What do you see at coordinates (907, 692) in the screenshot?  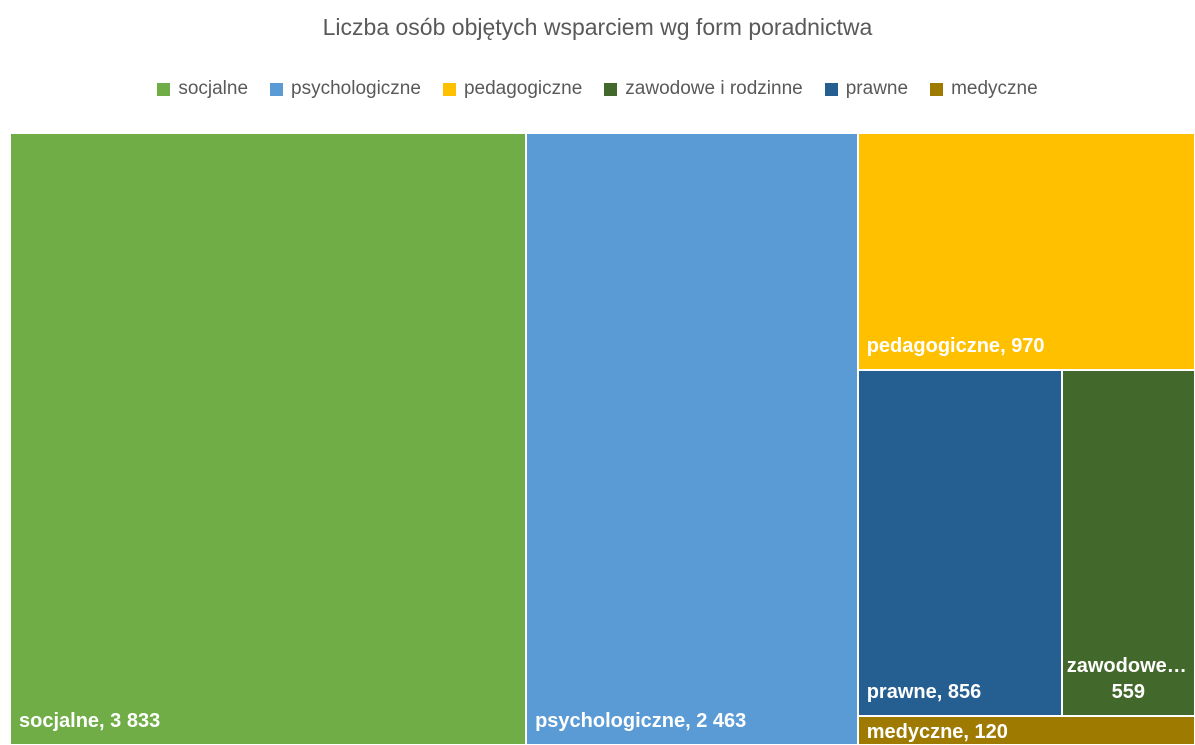 I see `data-label-name: prawne` at bounding box center [907, 692].